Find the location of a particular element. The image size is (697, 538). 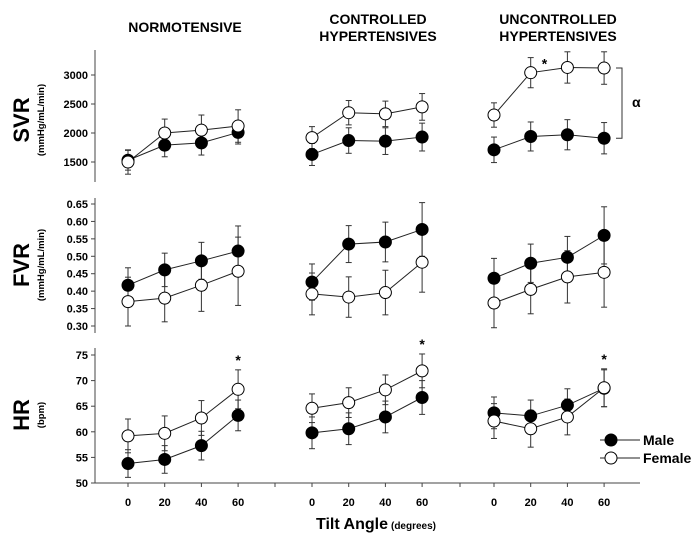

significance-bracket is located at coordinates (619, 103).